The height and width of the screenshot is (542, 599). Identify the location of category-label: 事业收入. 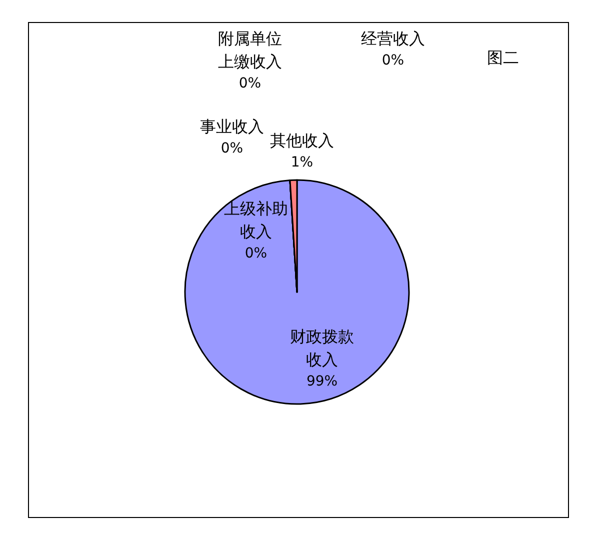
(232, 126).